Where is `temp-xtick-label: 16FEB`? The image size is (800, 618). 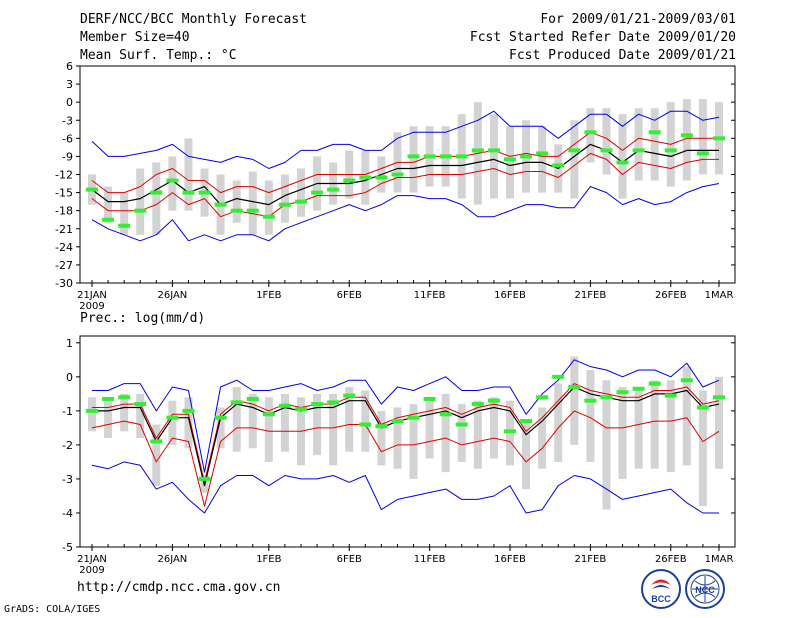 temp-xtick-label: 16FEB is located at coordinates (510, 295).